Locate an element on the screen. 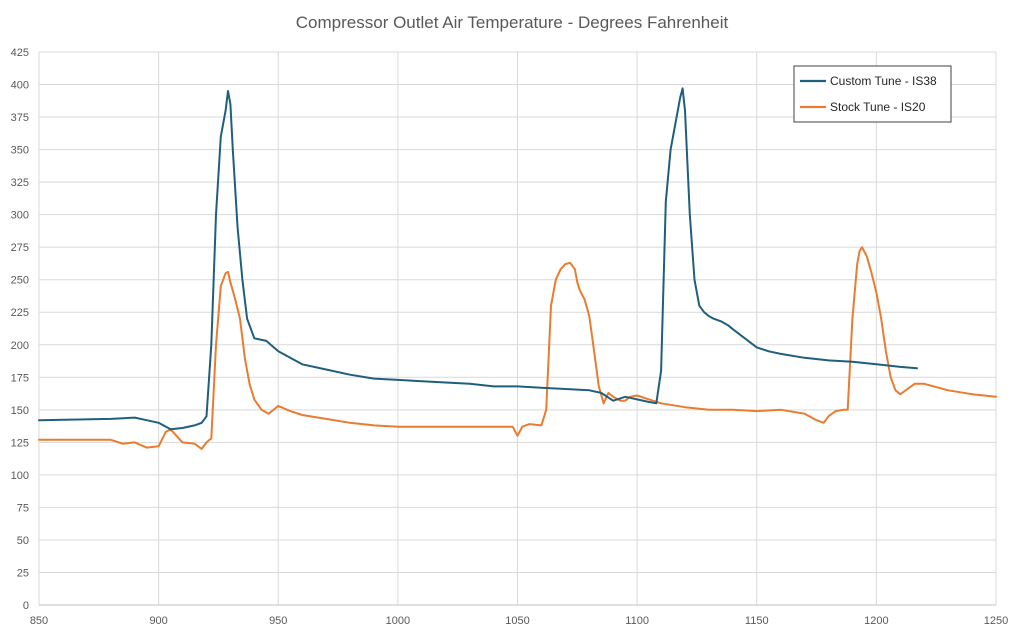 The width and height of the screenshot is (1024, 638). legend-box is located at coordinates (872, 94).